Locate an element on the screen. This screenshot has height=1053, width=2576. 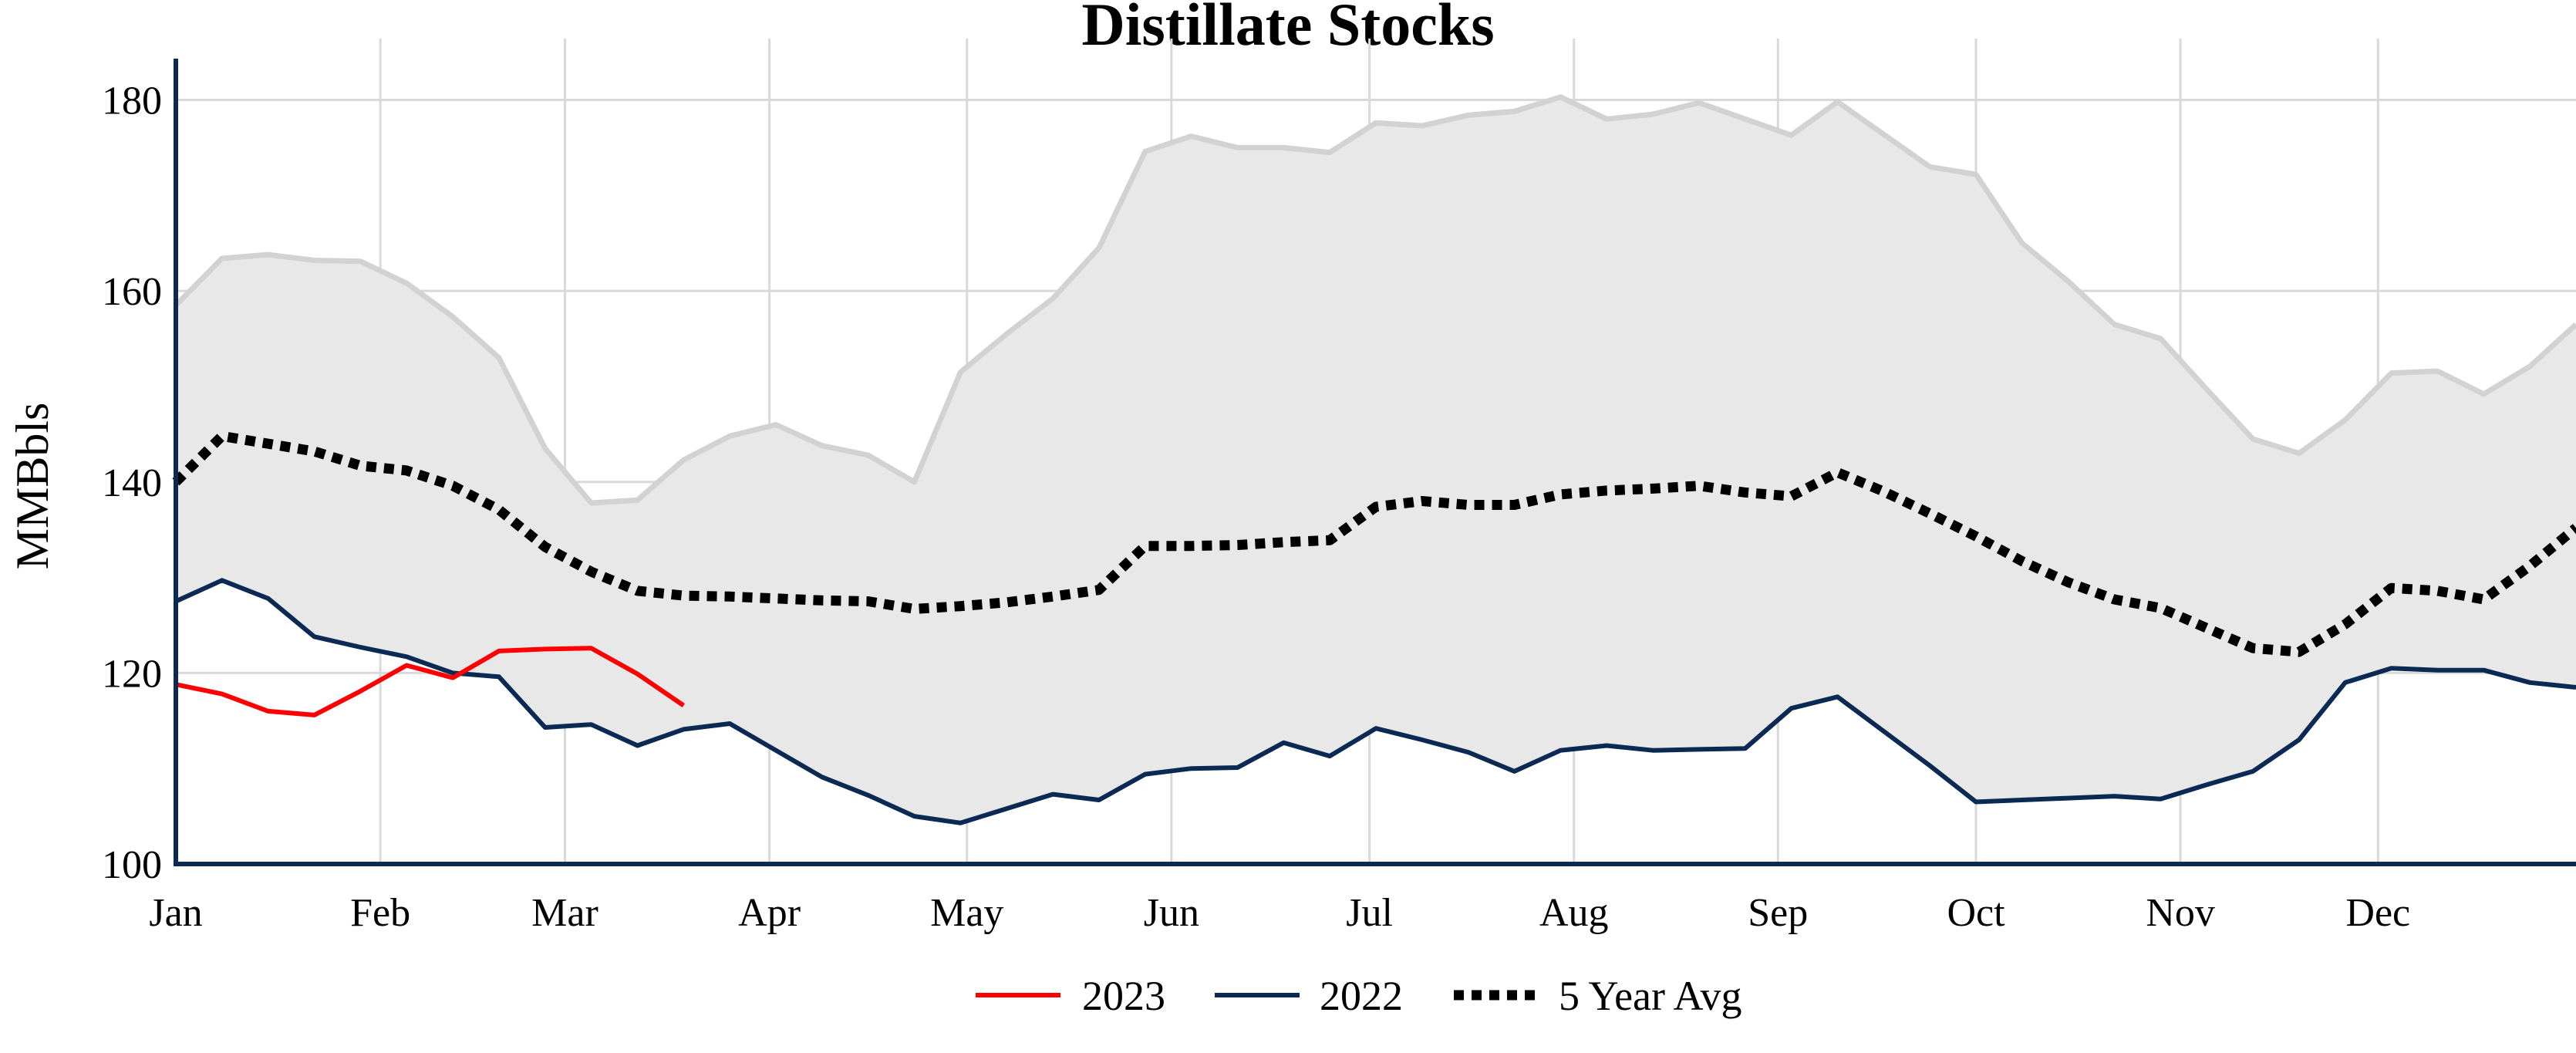
y-tick-label-140: 140 is located at coordinates (132, 483).